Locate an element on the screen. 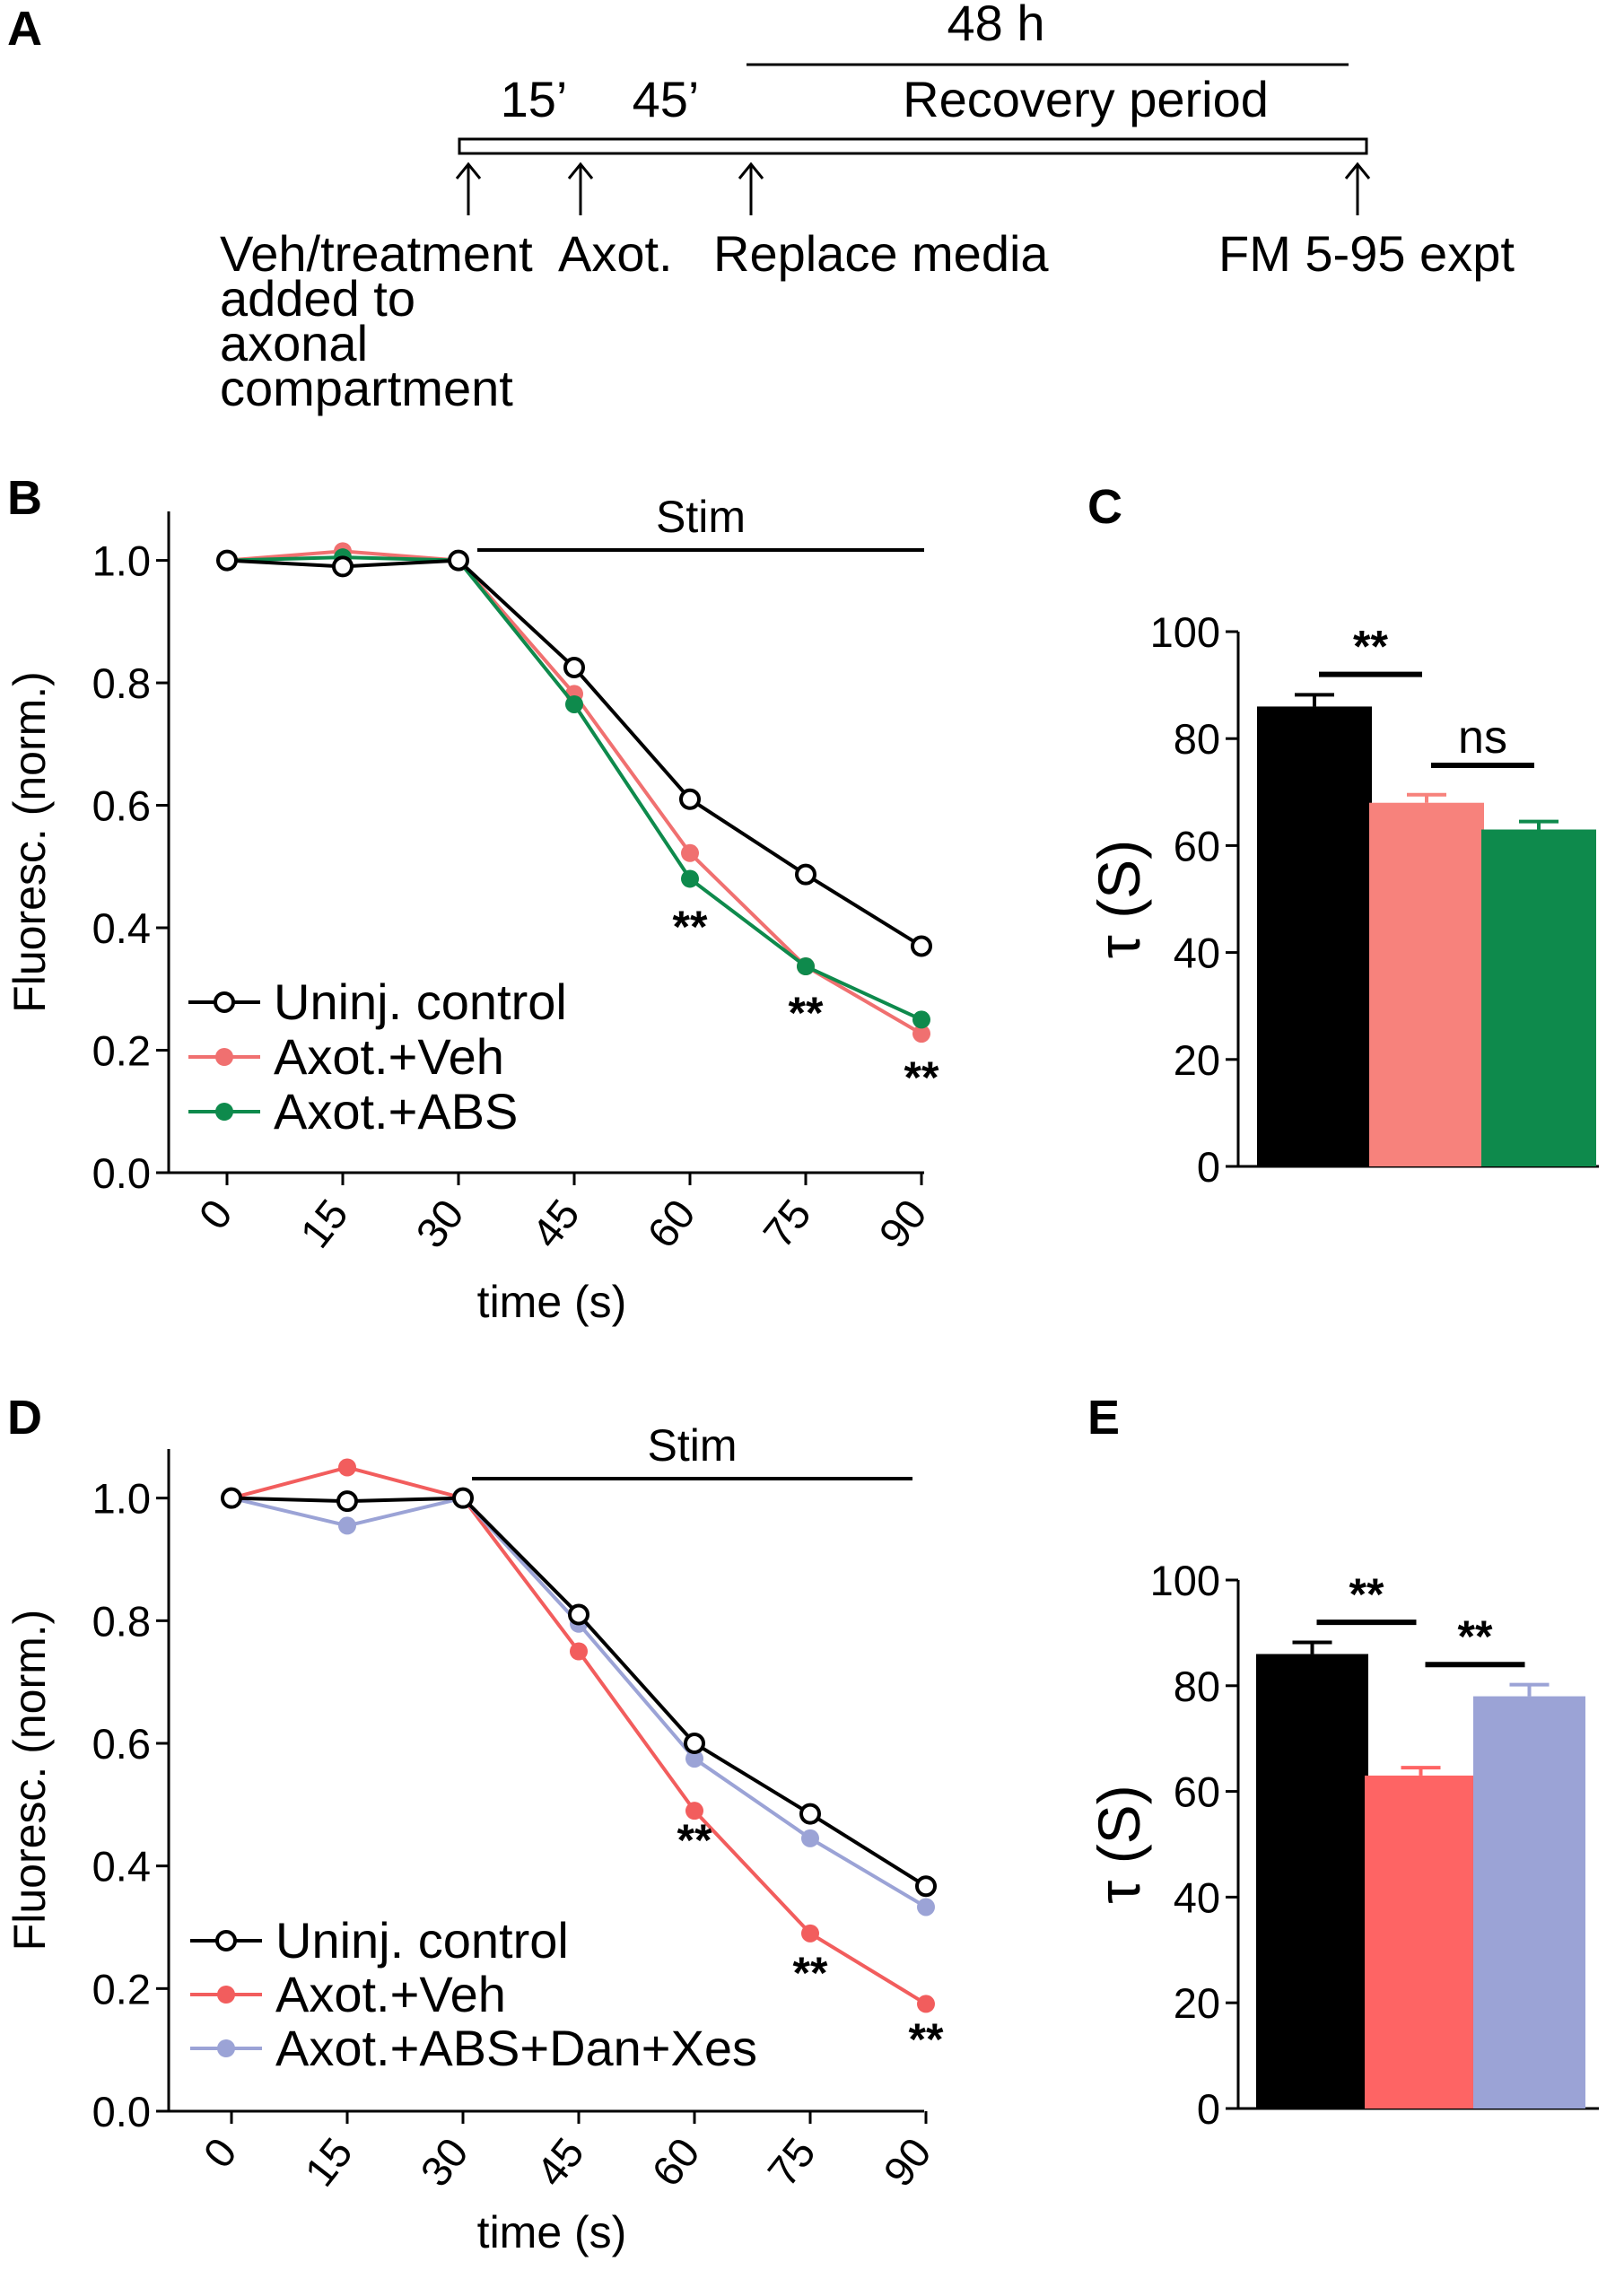 The width and height of the screenshot is (1624, 2270). panel-letter-b: B is located at coordinates (24, 498).